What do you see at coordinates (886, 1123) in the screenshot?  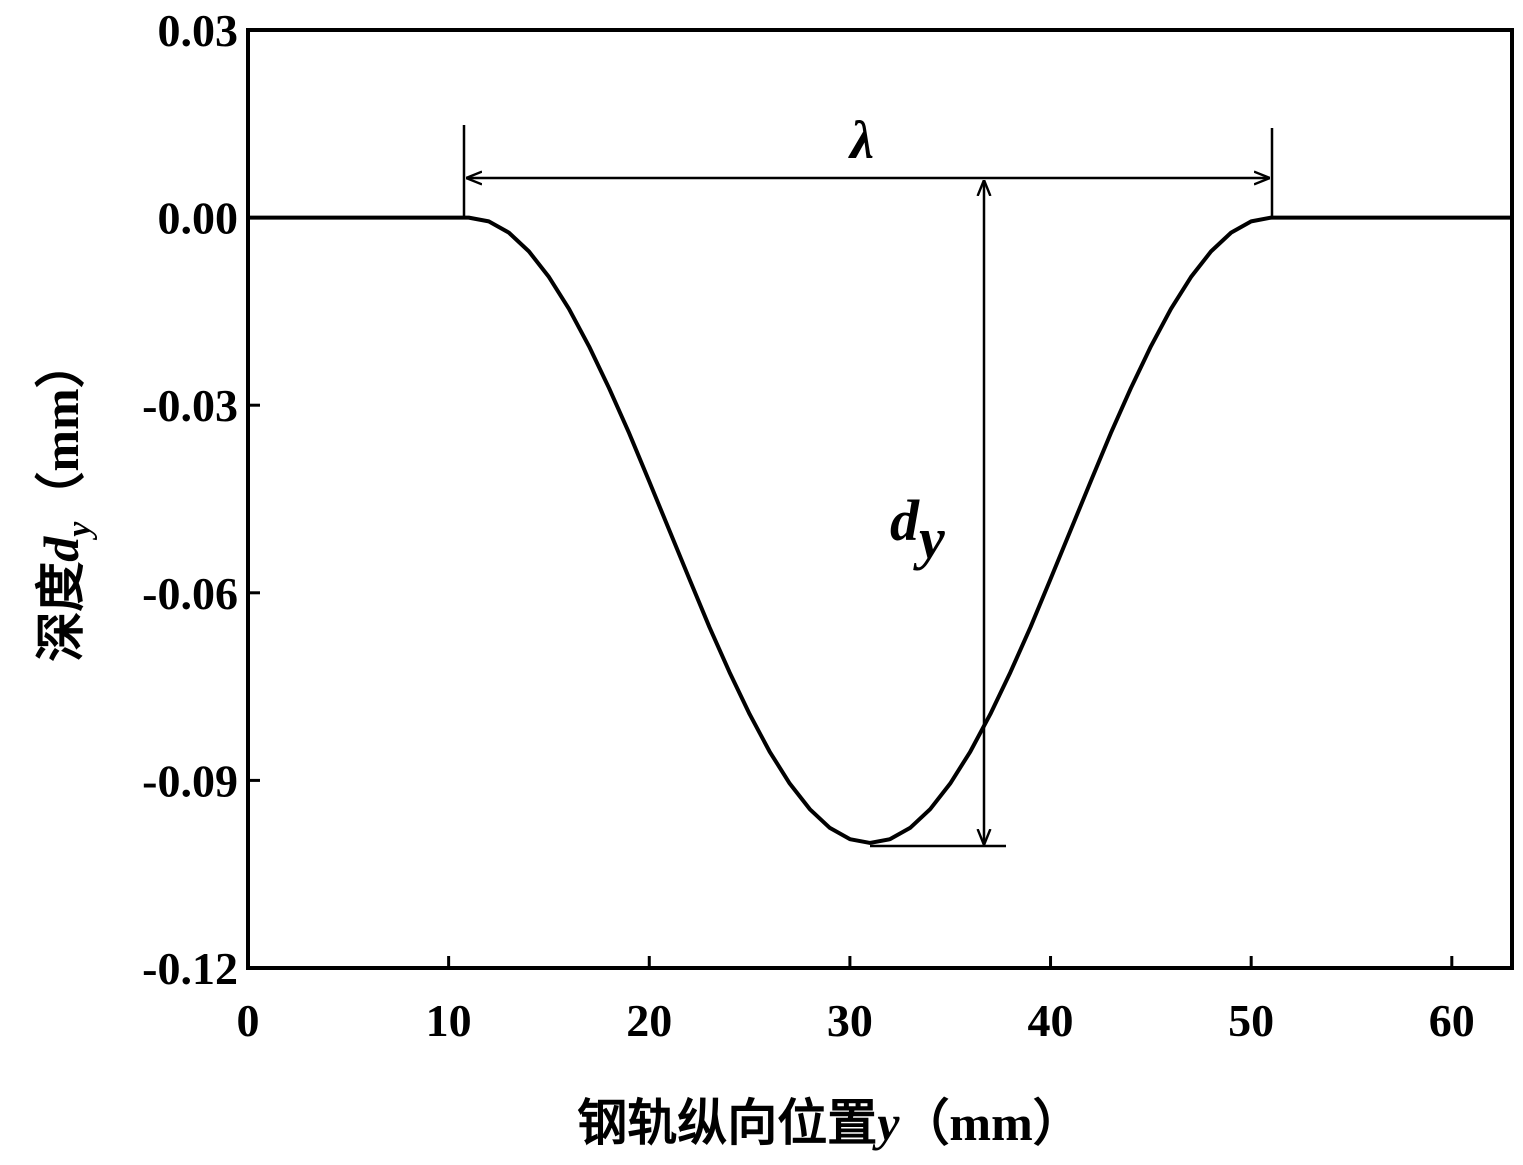 I see `x-label-variable: y` at bounding box center [886, 1123].